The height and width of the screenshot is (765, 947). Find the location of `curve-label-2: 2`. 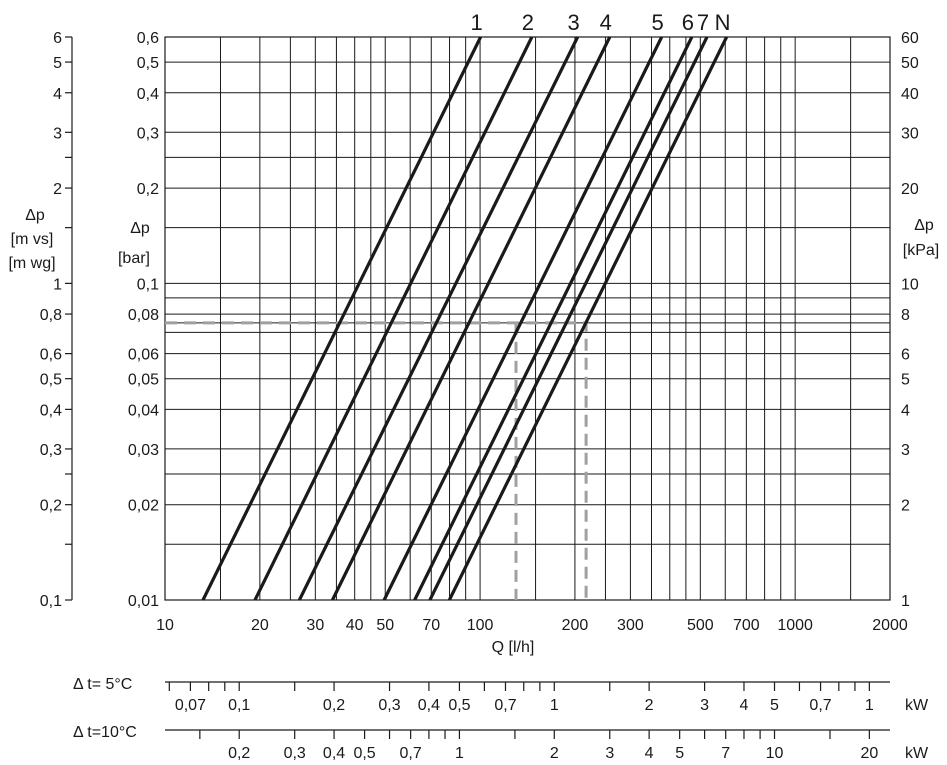

curve-label-2: 2 is located at coordinates (528, 22).